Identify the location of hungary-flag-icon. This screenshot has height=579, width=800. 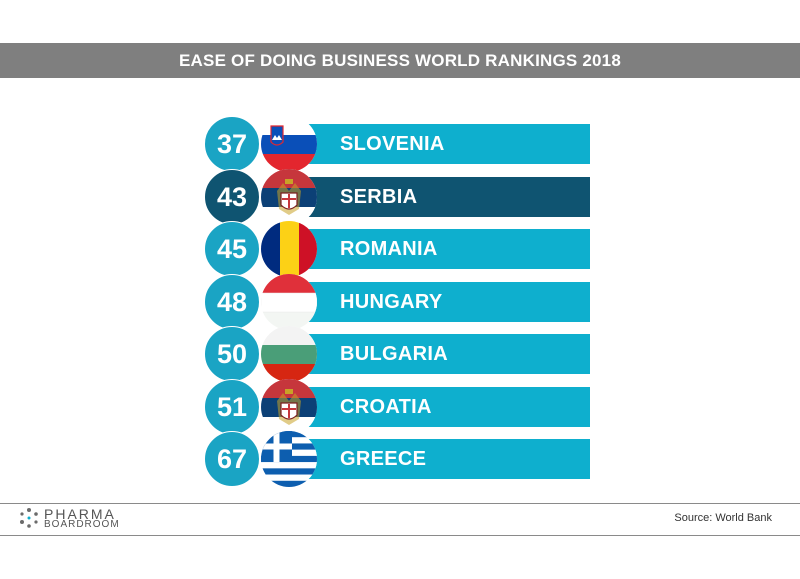
(289, 301).